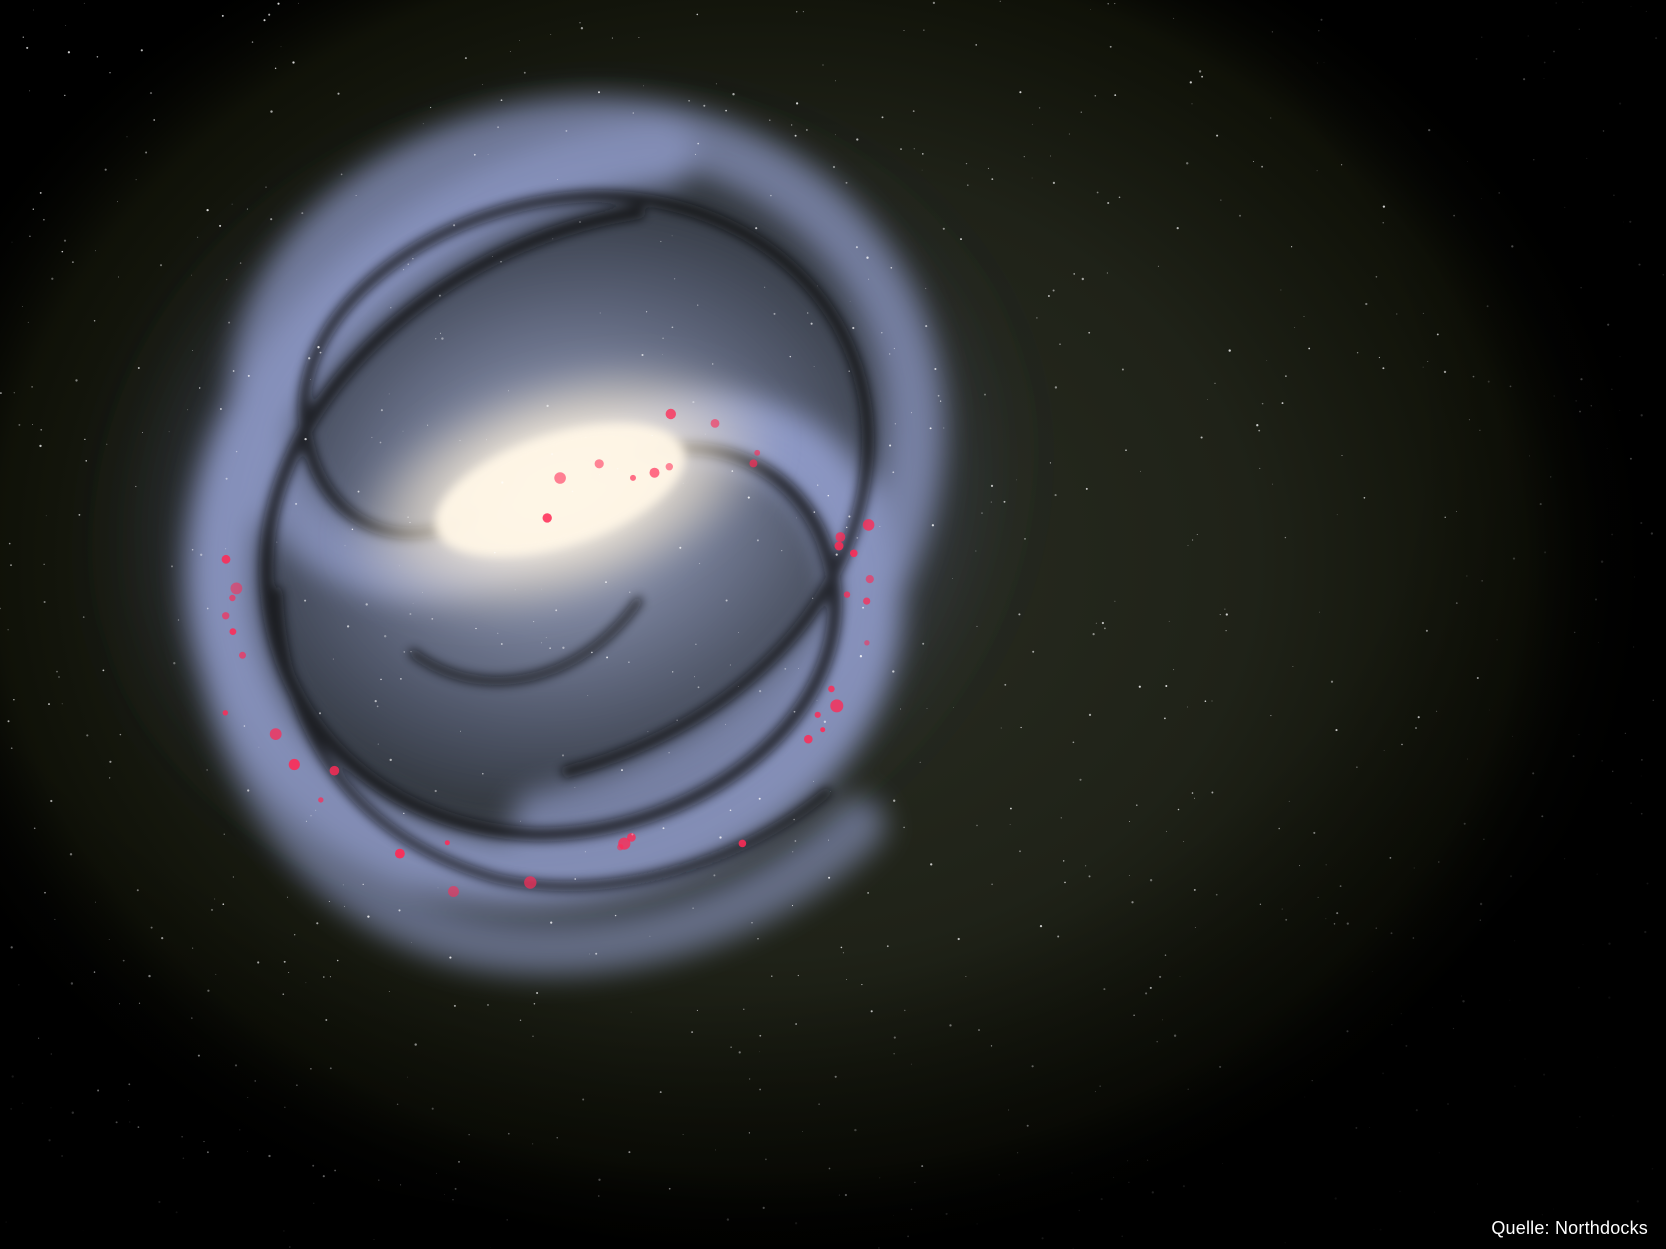  Describe the element at coordinates (1569, 1228) in the screenshot. I see `image-credit: Quelle: Northdocks` at that location.